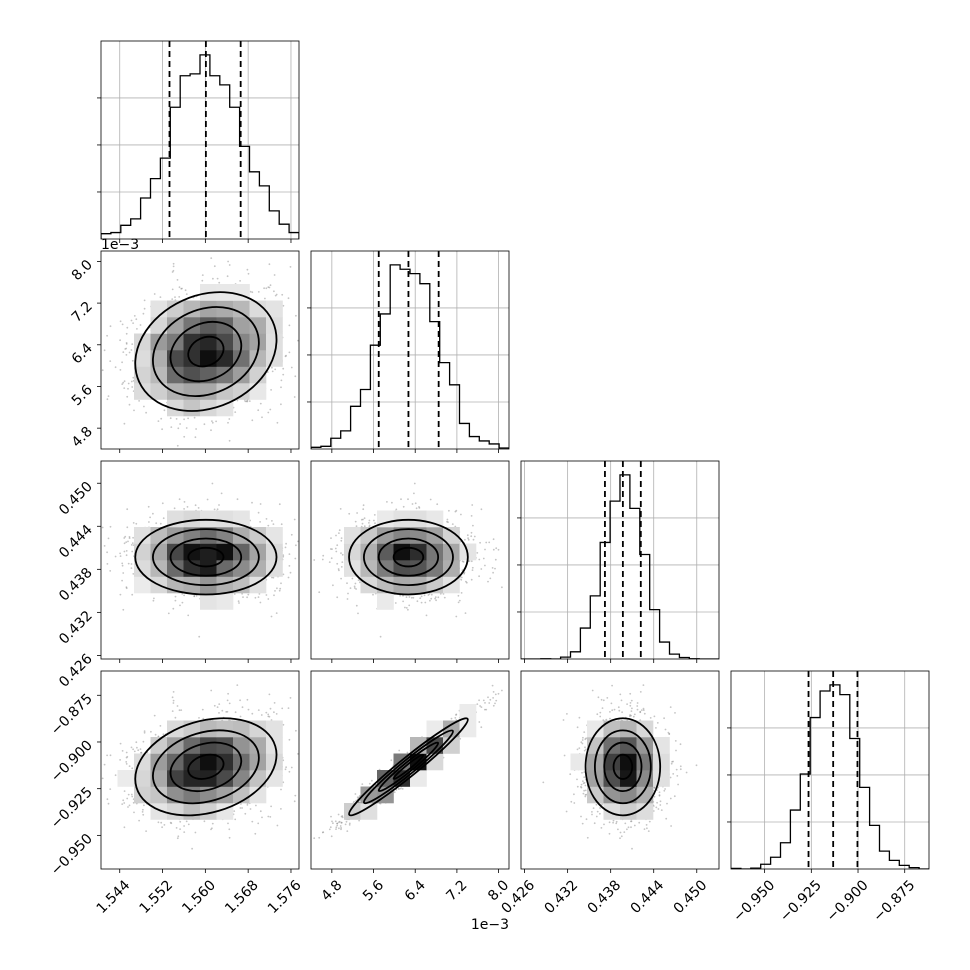 This screenshot has height=970, width=970. Describe the element at coordinates (82, 270) in the screenshot. I see `y-tick-label: 8.0` at that location.